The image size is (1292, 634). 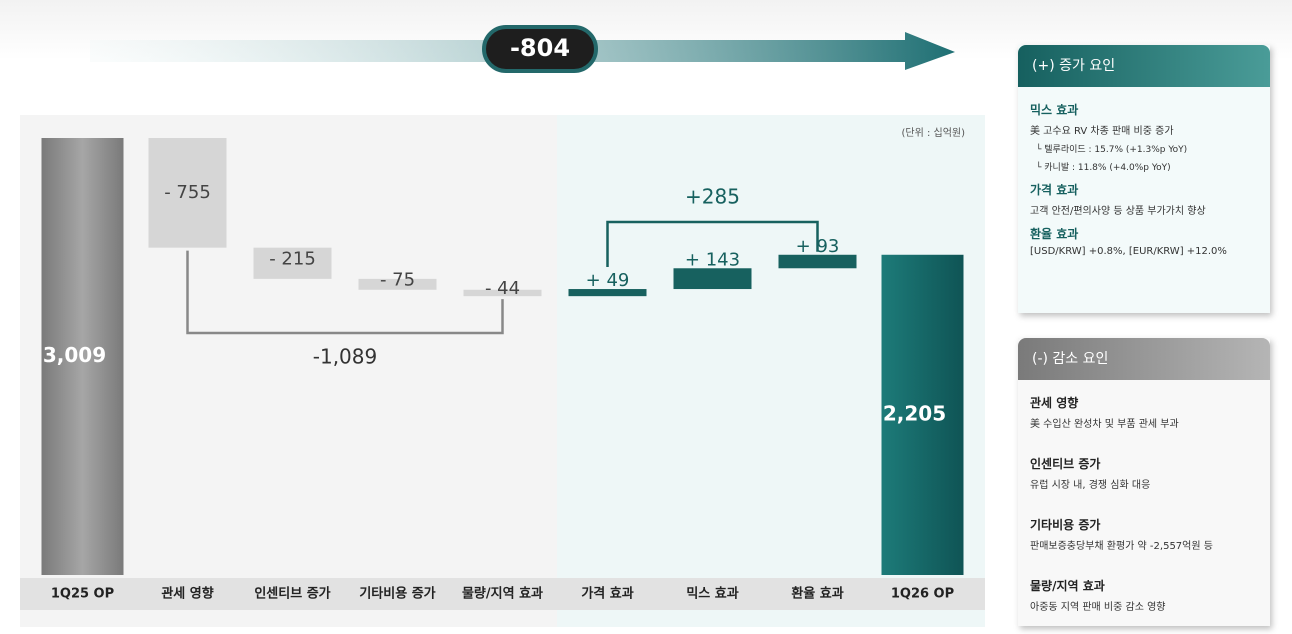 I want to click on item-line: 美 고수요 RV 차종 판매 비중 증가, so click(x=1102, y=131).